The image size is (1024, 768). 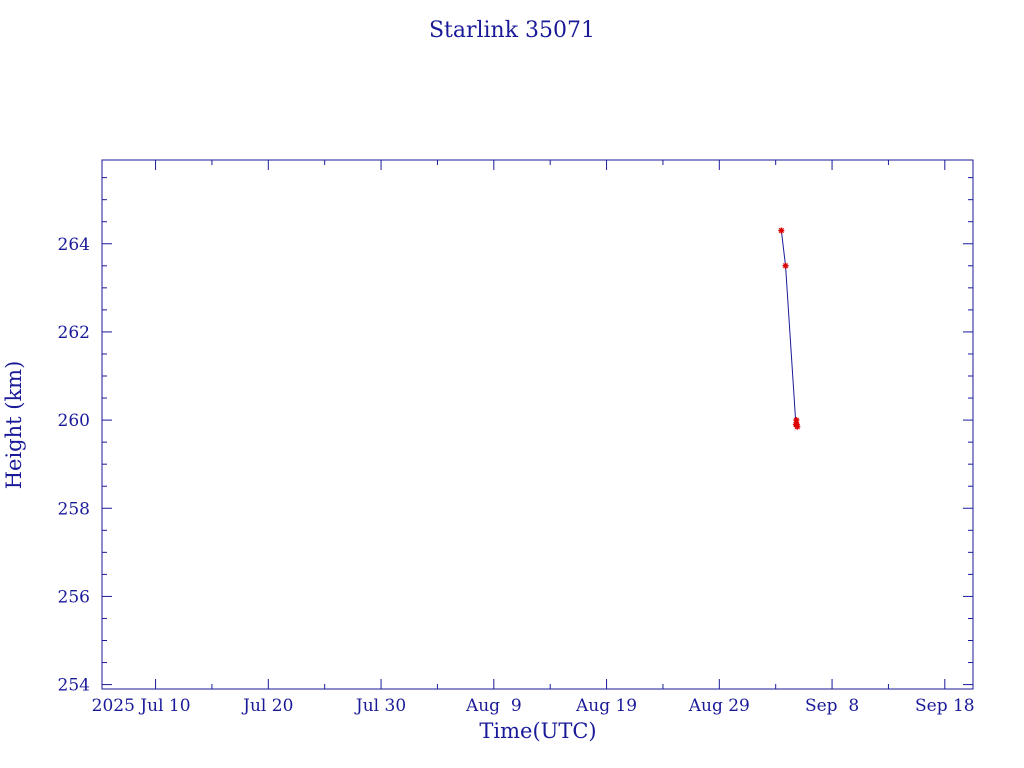 I want to click on y-tick-labels: 254 256 258 260 262 264, so click(x=74, y=465).